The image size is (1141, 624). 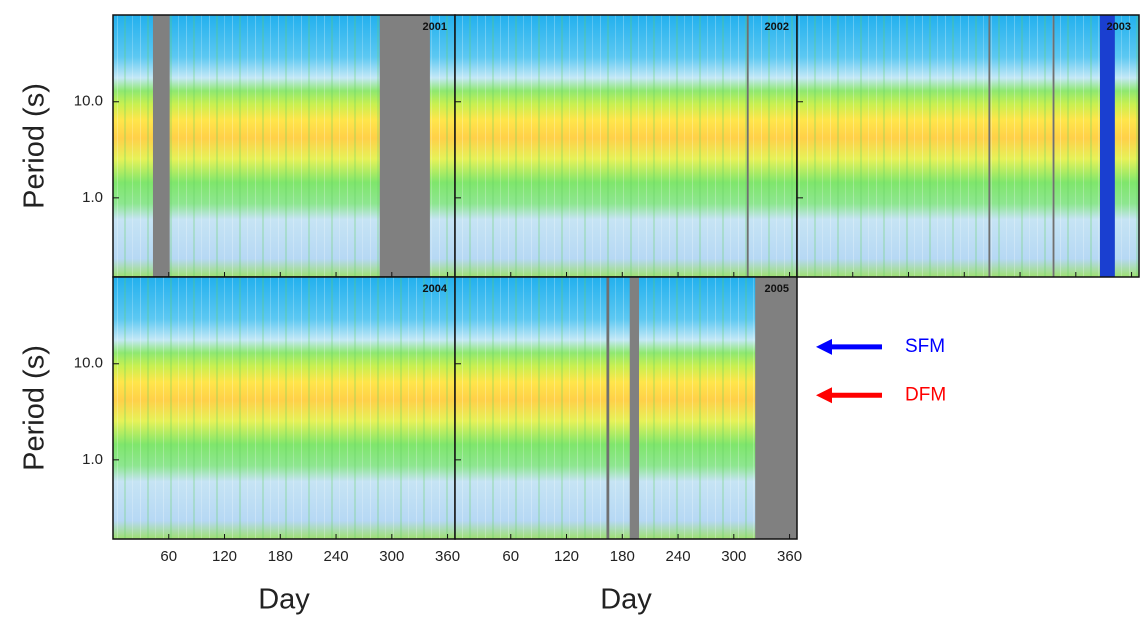 What do you see at coordinates (435, 289) in the screenshot?
I see `panel-label: 2004` at bounding box center [435, 289].